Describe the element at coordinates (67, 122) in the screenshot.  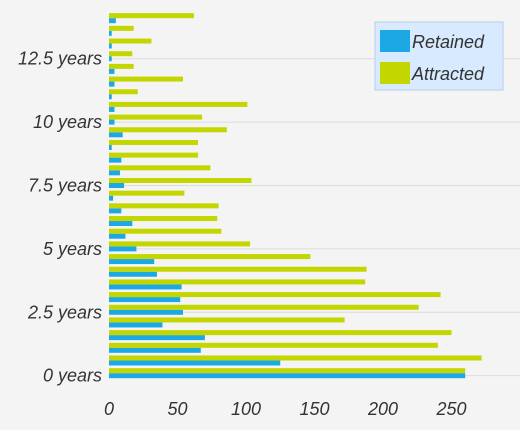
I see `y-tick-label-4: 10 years` at that location.